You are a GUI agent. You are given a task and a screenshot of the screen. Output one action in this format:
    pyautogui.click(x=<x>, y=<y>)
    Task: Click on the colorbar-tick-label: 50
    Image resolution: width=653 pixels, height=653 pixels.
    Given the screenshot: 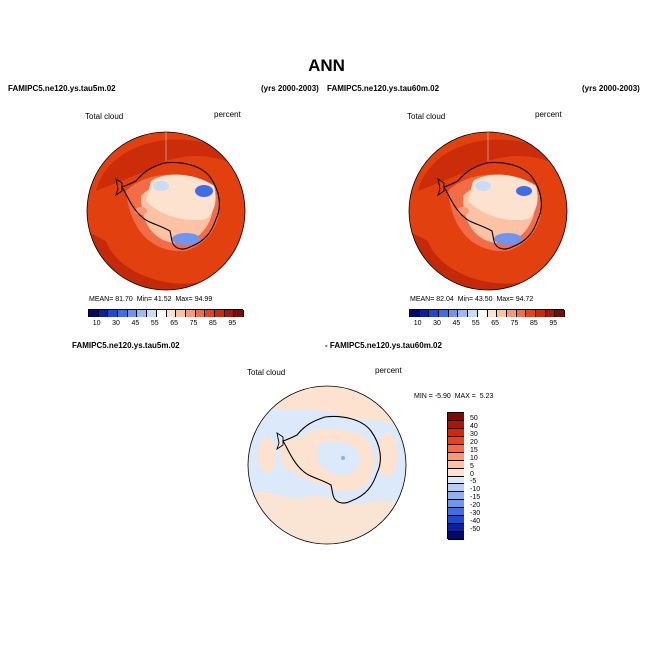 What is the action you would take?
    pyautogui.click(x=474, y=418)
    